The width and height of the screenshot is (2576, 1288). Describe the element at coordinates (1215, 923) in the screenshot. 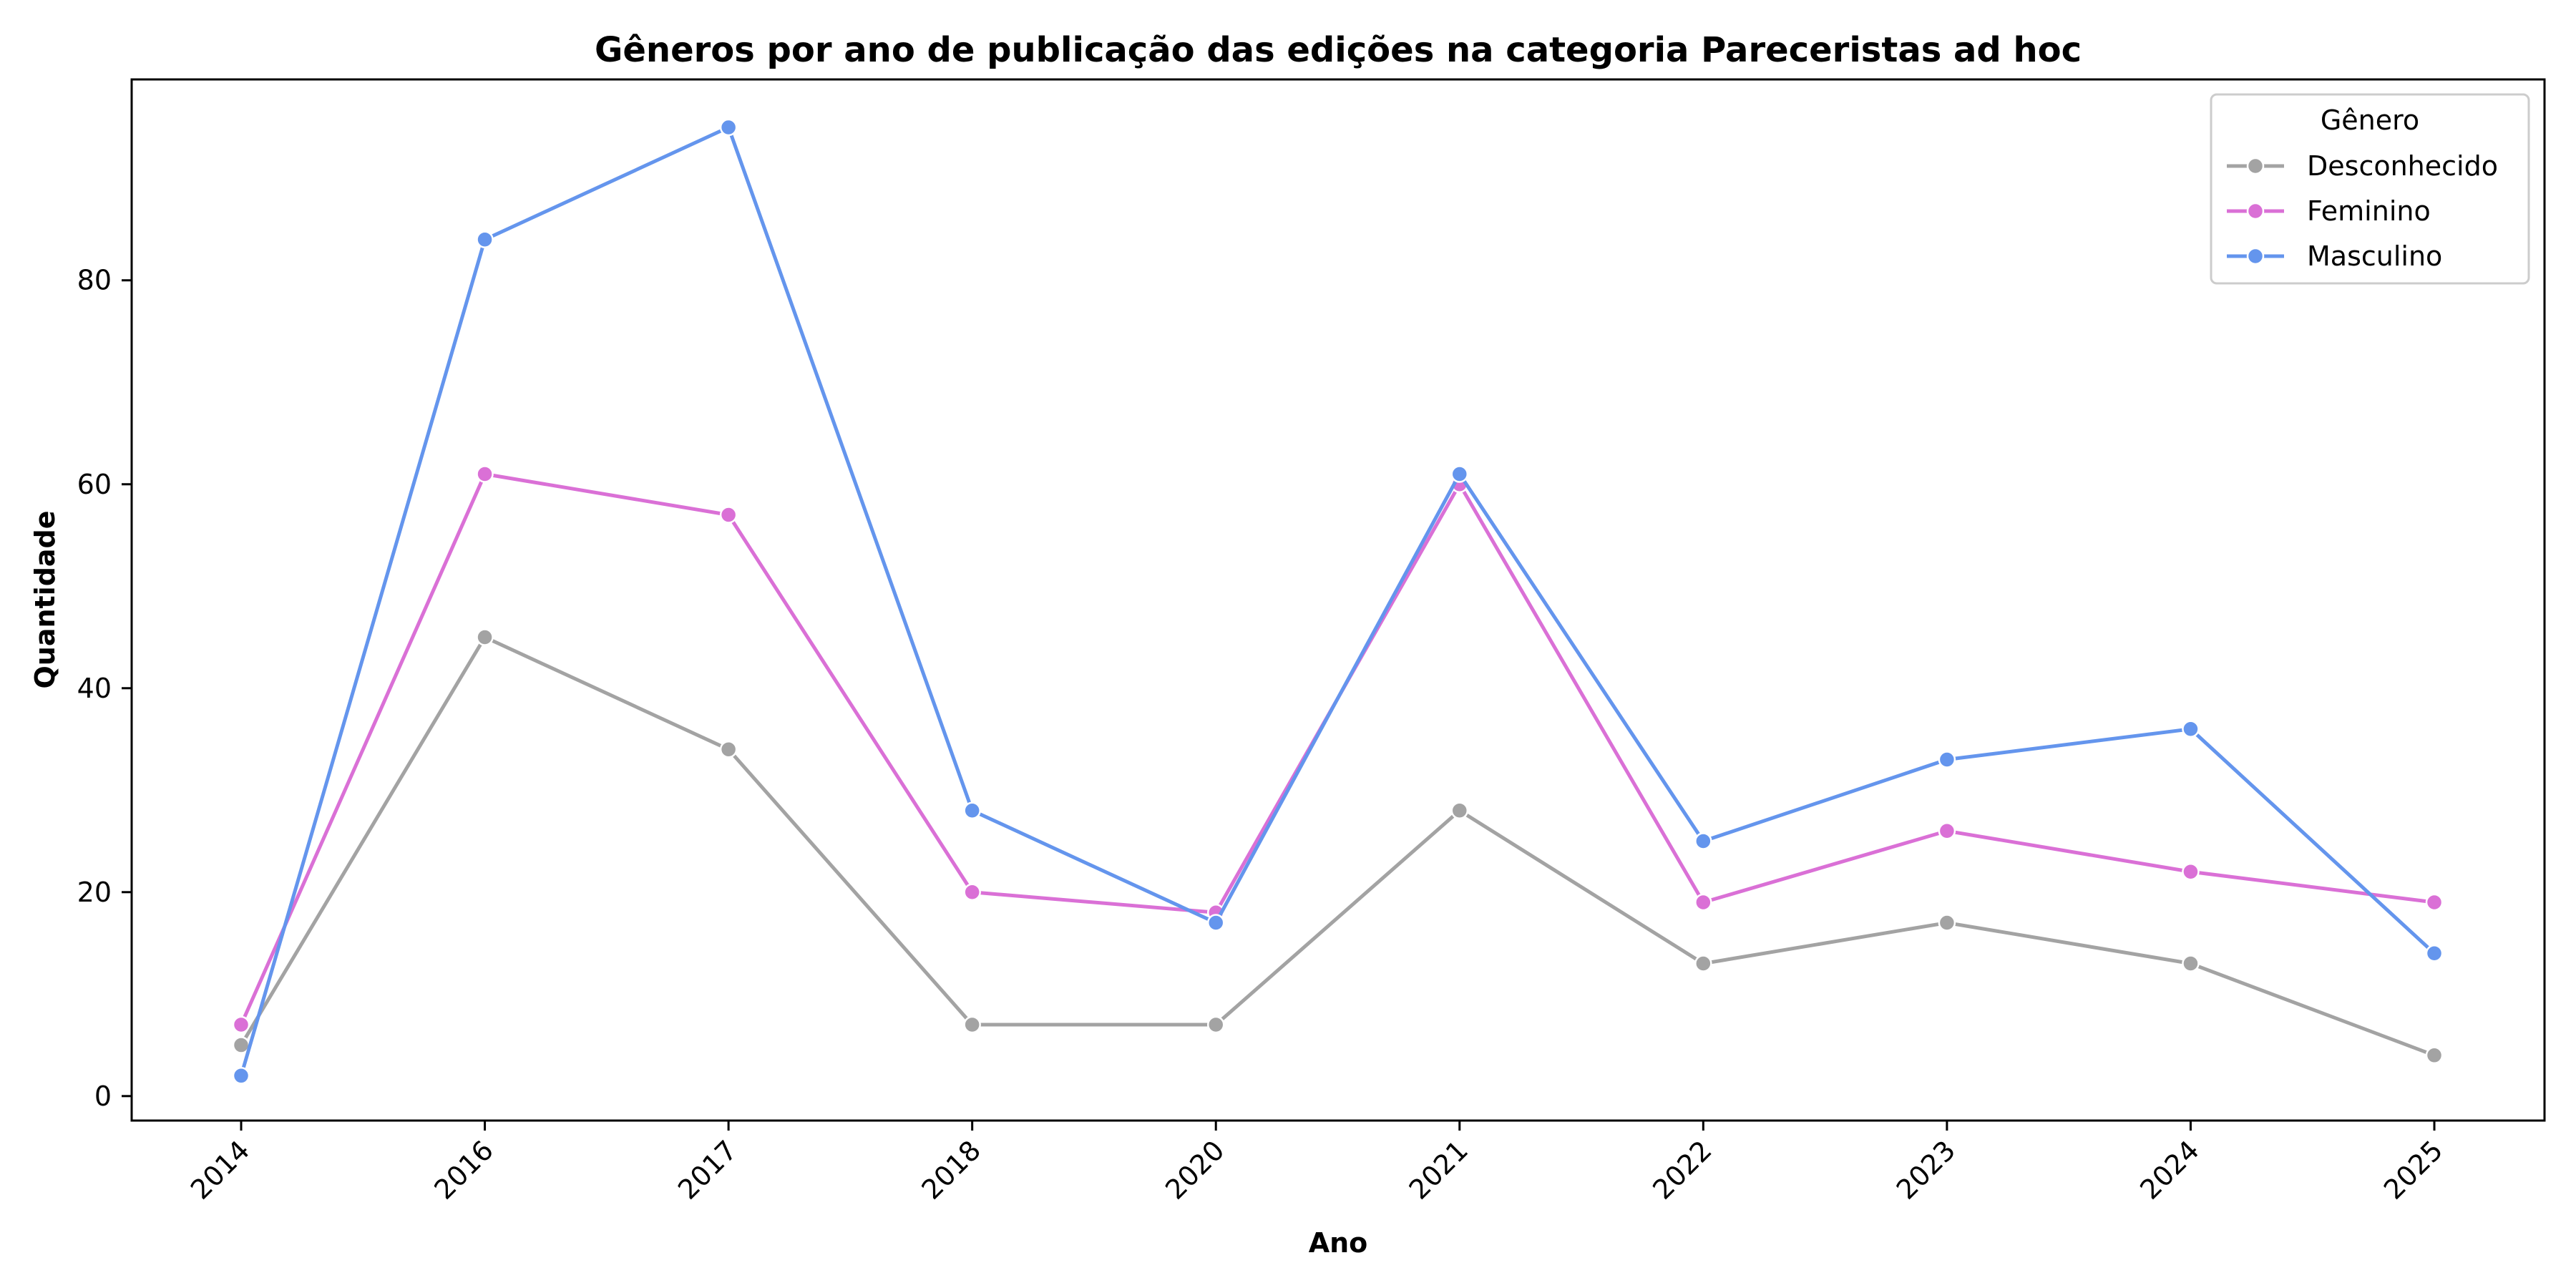

I see `point-masculino-2020` at that location.